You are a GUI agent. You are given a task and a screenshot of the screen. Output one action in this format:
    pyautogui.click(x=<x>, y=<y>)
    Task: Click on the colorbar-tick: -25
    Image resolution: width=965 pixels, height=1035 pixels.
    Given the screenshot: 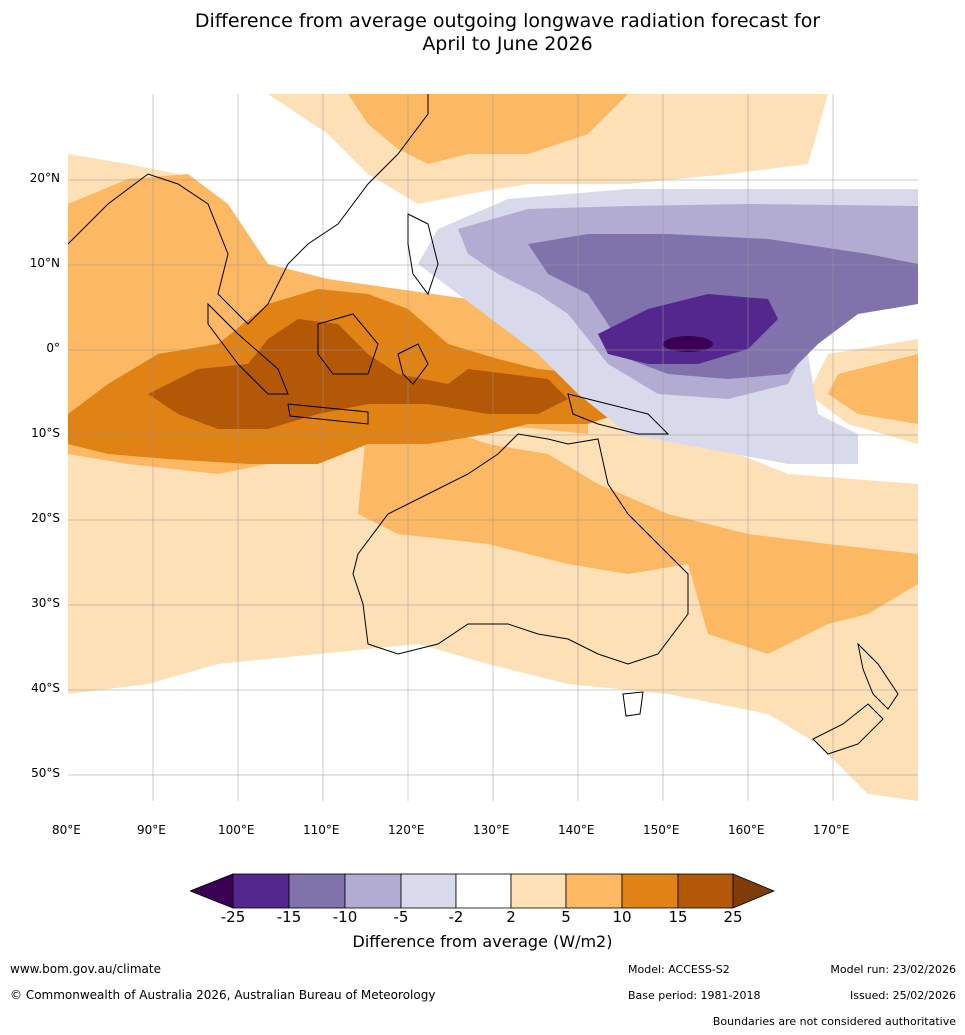 What is the action you would take?
    pyautogui.click(x=233, y=917)
    